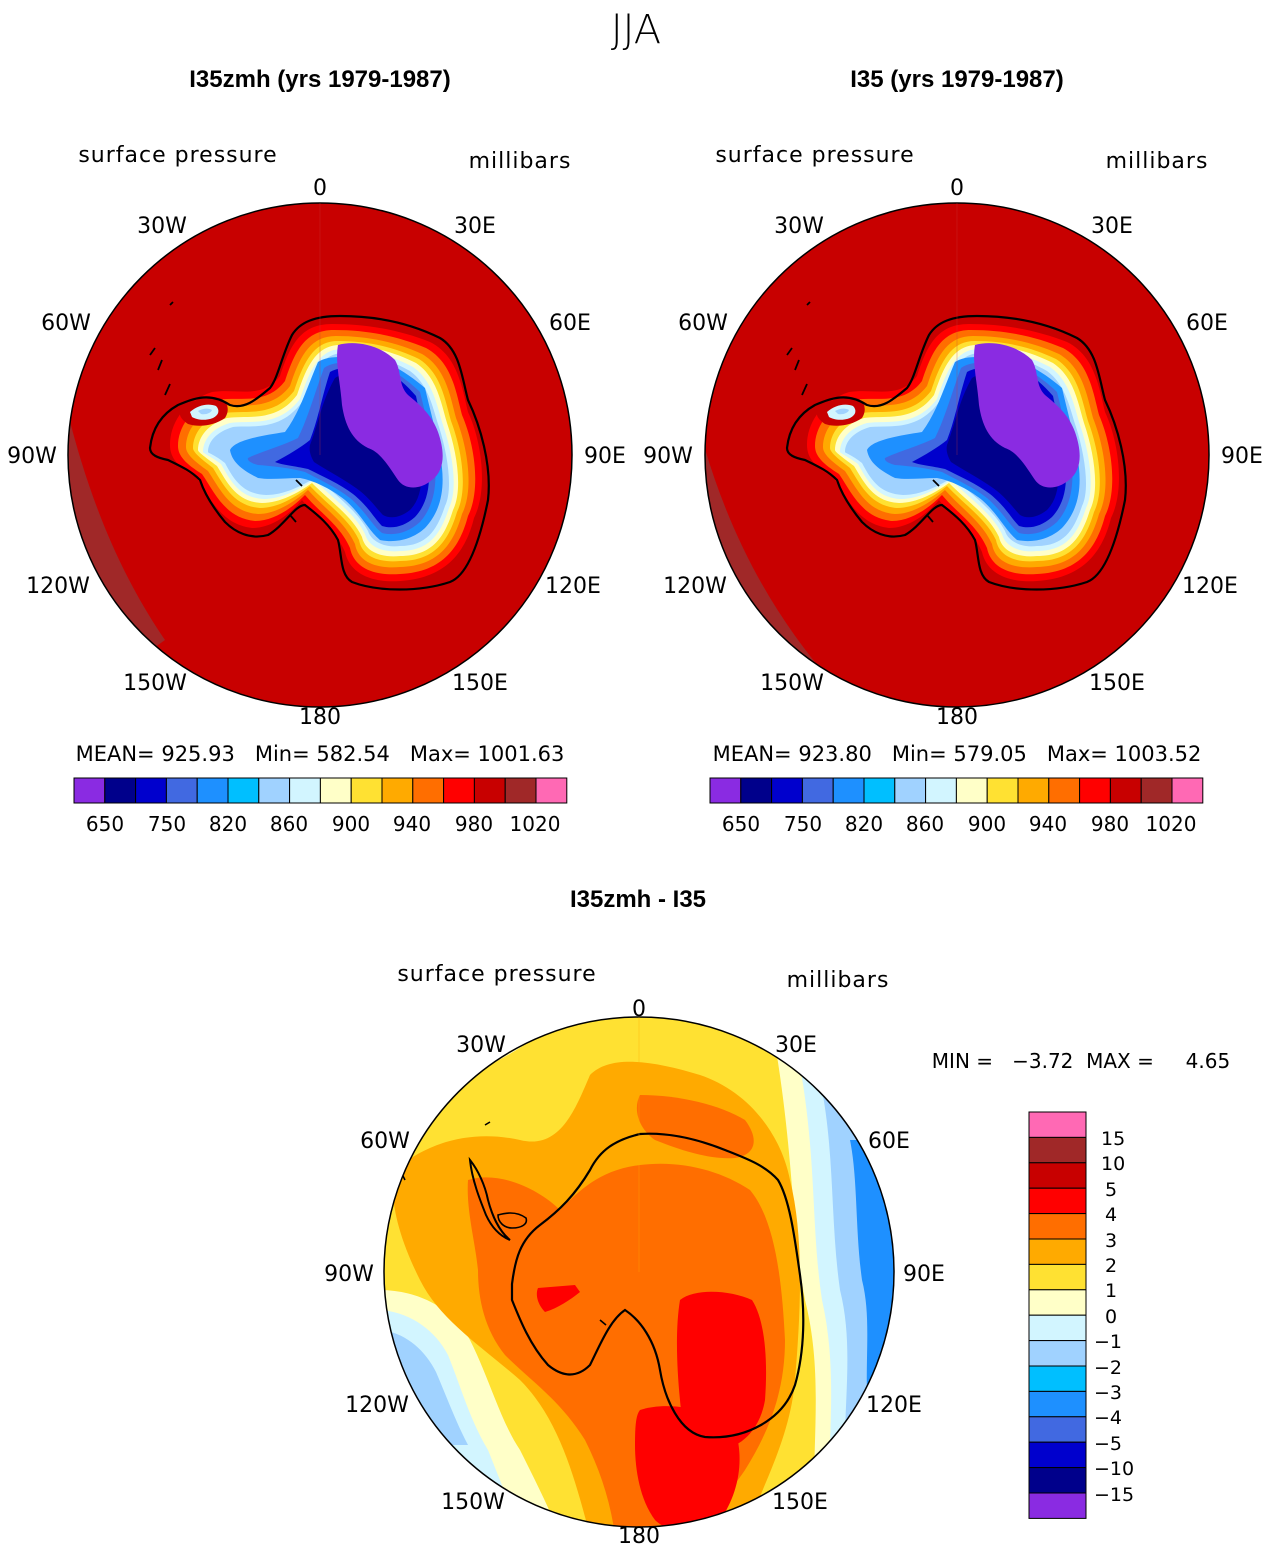  I want to click on colorbar-tick-label: 900, so click(987, 824).